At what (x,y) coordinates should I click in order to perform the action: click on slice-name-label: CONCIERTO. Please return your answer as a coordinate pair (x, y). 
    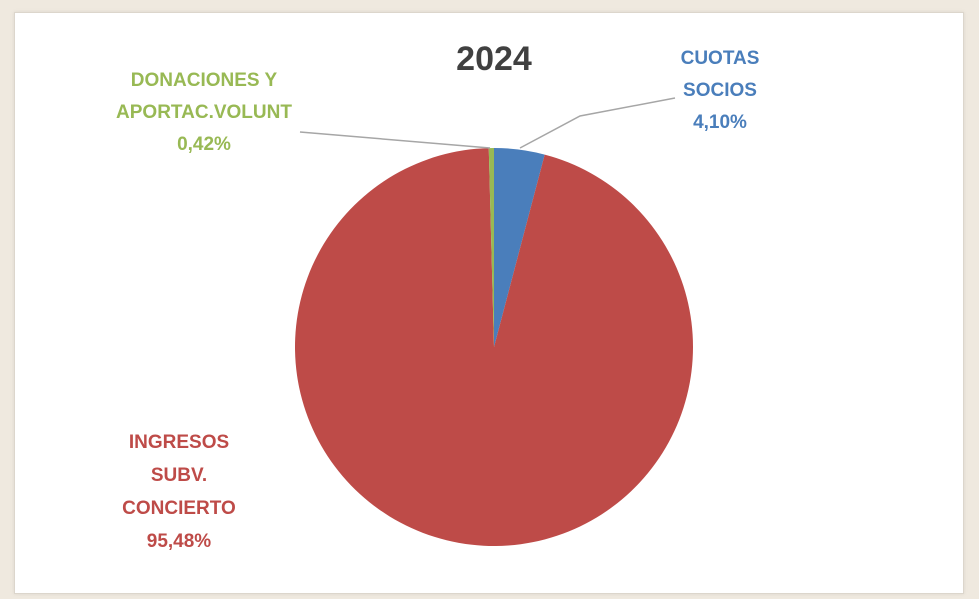
    Looking at the image, I should click on (179, 508).